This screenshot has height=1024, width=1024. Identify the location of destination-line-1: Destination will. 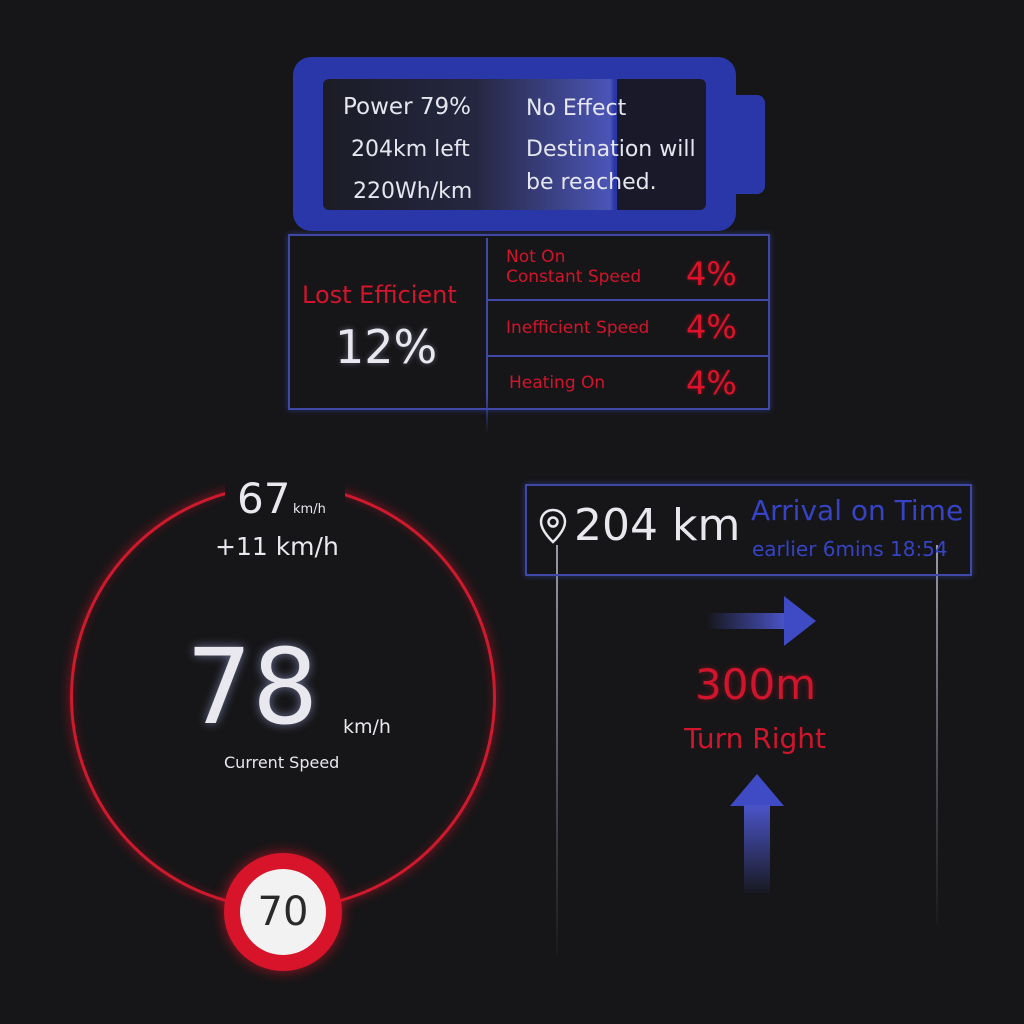
(611, 149).